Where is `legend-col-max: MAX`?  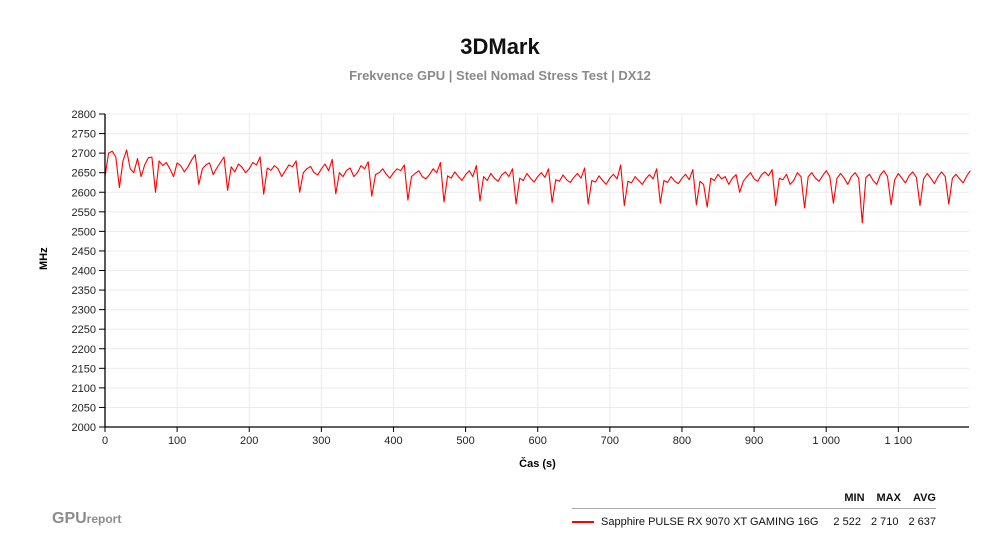 legend-col-max: MAX is located at coordinates (888, 498).